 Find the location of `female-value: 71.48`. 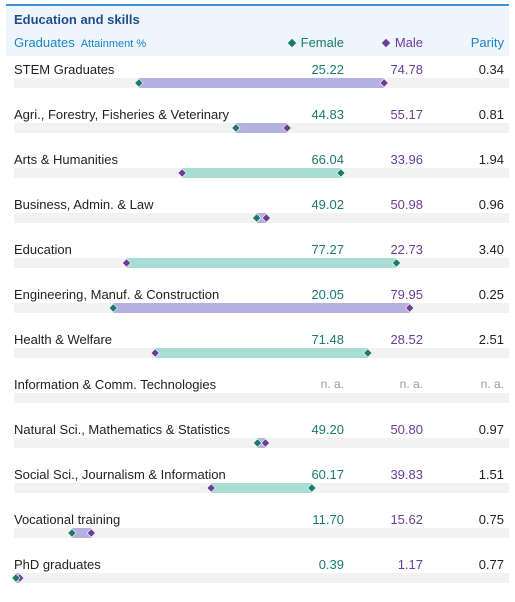

female-value: 71.48 is located at coordinates (327, 339).